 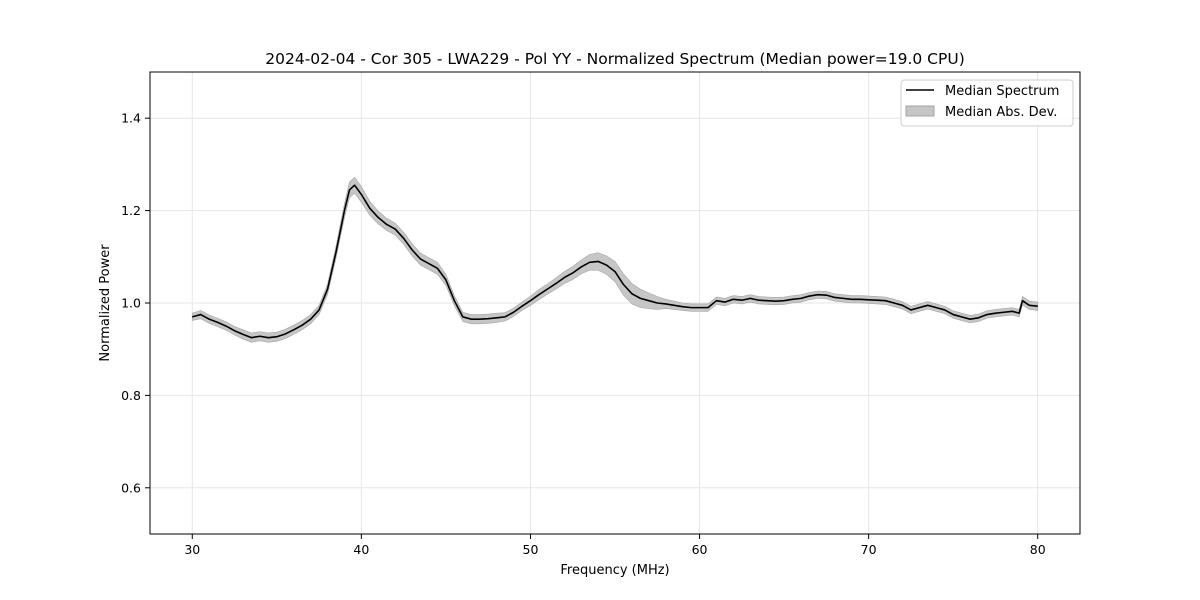 I want to click on x-tick-label: 40, so click(x=361, y=549).